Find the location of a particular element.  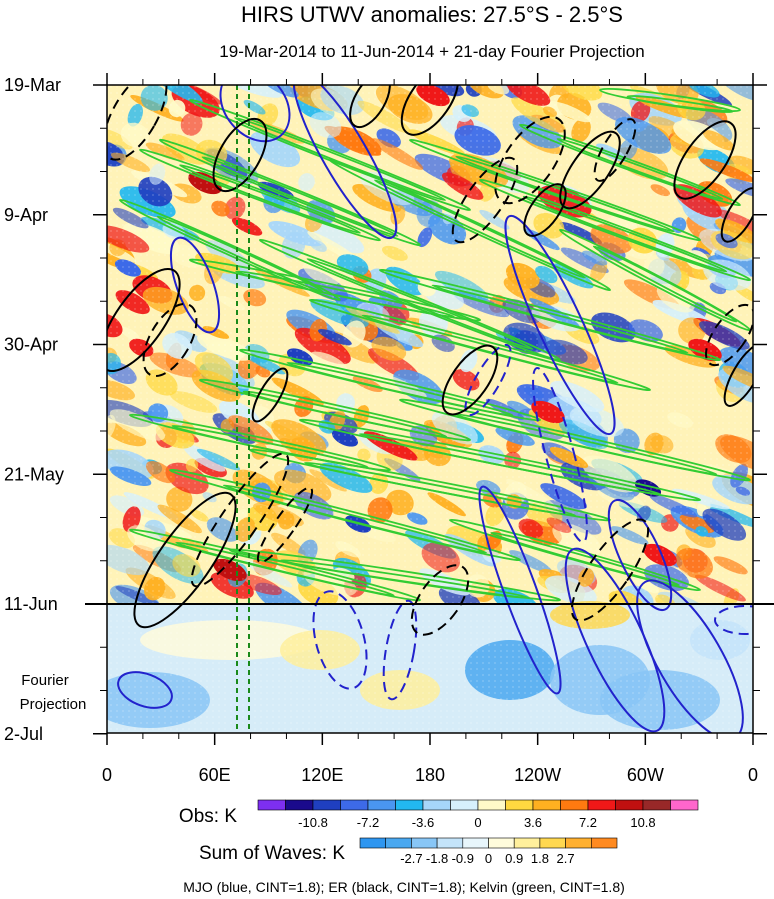

obs-colorbar-tick-label: -10.8 is located at coordinates (313, 822).